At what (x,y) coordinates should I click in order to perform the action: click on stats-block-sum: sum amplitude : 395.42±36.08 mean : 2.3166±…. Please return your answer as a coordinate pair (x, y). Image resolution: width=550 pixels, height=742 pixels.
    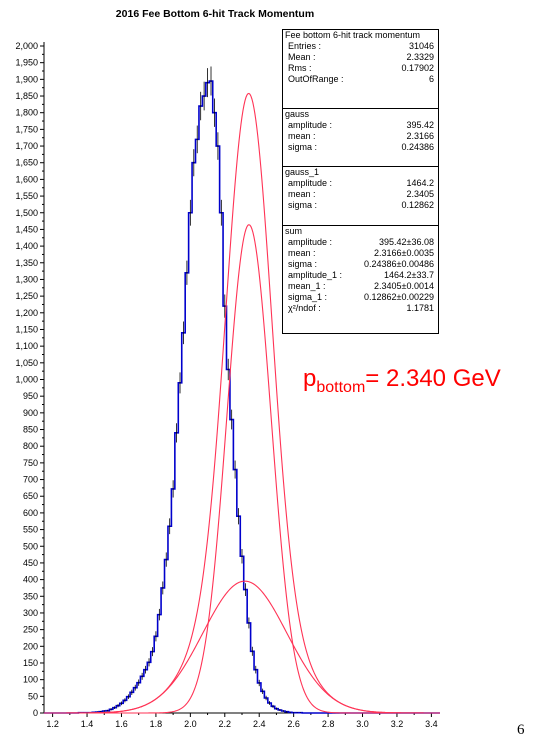
    Looking at the image, I should click on (360, 280).